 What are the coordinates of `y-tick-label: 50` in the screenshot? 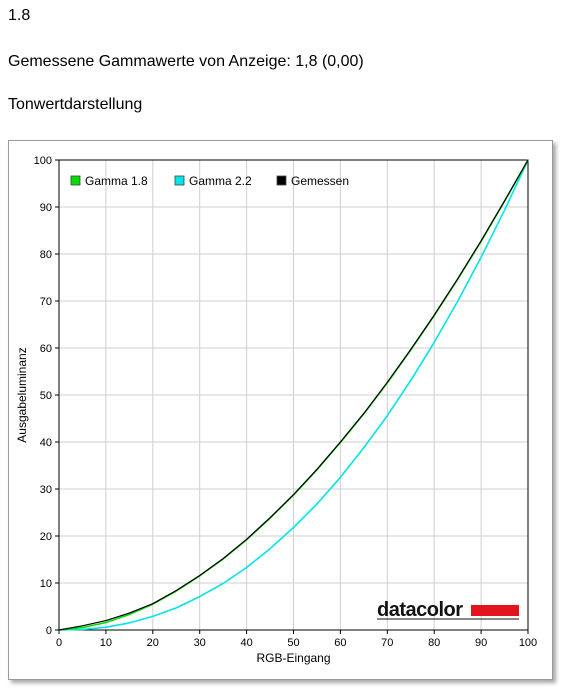 It's located at (46, 396).